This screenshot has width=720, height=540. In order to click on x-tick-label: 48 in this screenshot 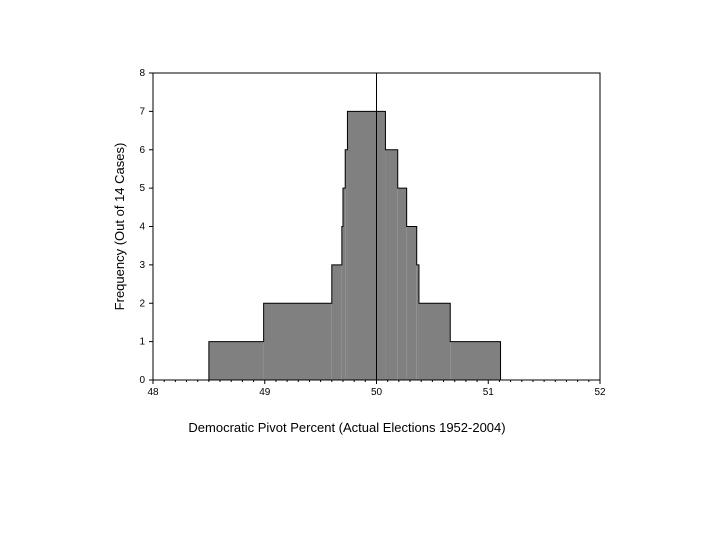, I will do `click(153, 392)`.